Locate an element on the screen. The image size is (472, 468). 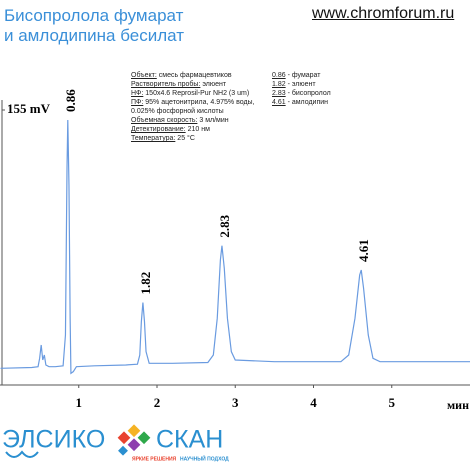
note-row: ПФ: 95% ацетонитрила, 4.975% воды, is located at coordinates (193, 102).